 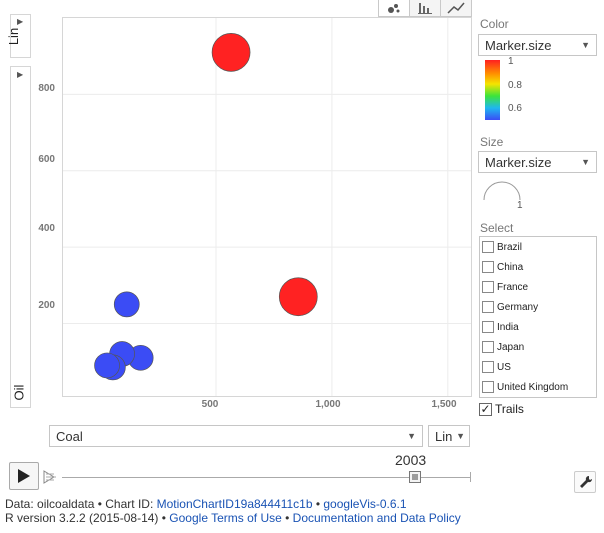 I want to click on bubble-chart-tab, so click(x=394, y=8).